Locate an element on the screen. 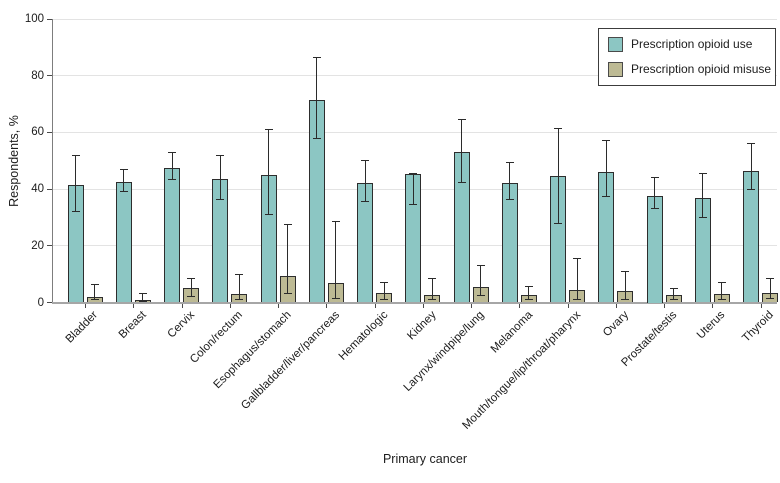 The height and width of the screenshot is (483, 780). bar-use-prostate-testis is located at coordinates (654, 249).